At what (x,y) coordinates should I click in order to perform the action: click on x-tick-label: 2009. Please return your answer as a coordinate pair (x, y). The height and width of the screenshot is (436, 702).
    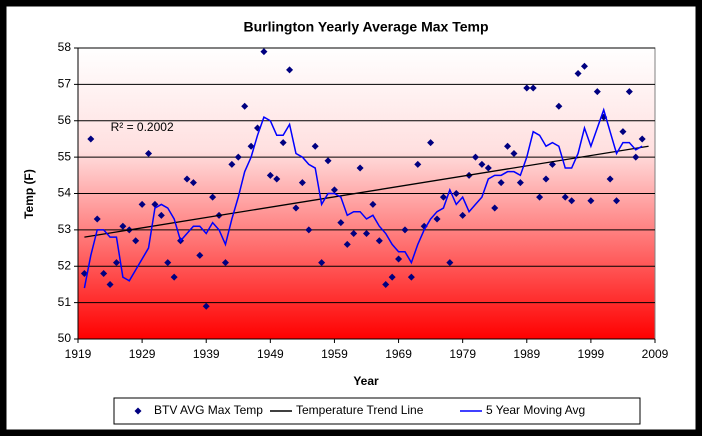
    Looking at the image, I should click on (655, 354).